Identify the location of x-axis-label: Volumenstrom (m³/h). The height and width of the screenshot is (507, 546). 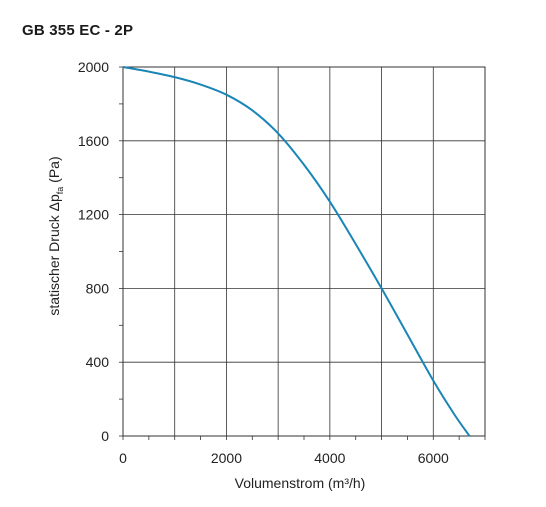
(300, 483).